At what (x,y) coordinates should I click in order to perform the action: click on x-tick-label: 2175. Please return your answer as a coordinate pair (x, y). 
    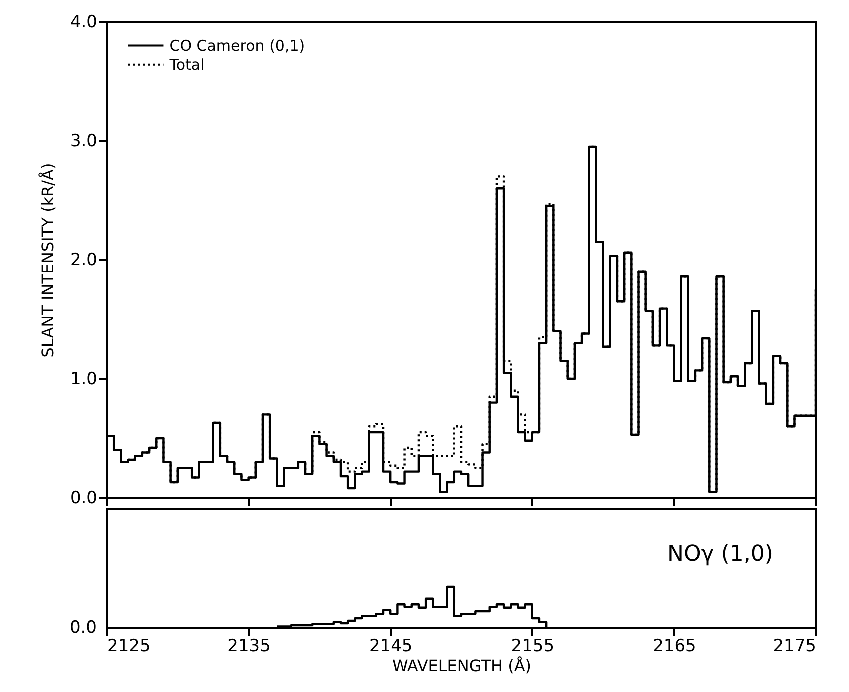
    Looking at the image, I should click on (794, 646).